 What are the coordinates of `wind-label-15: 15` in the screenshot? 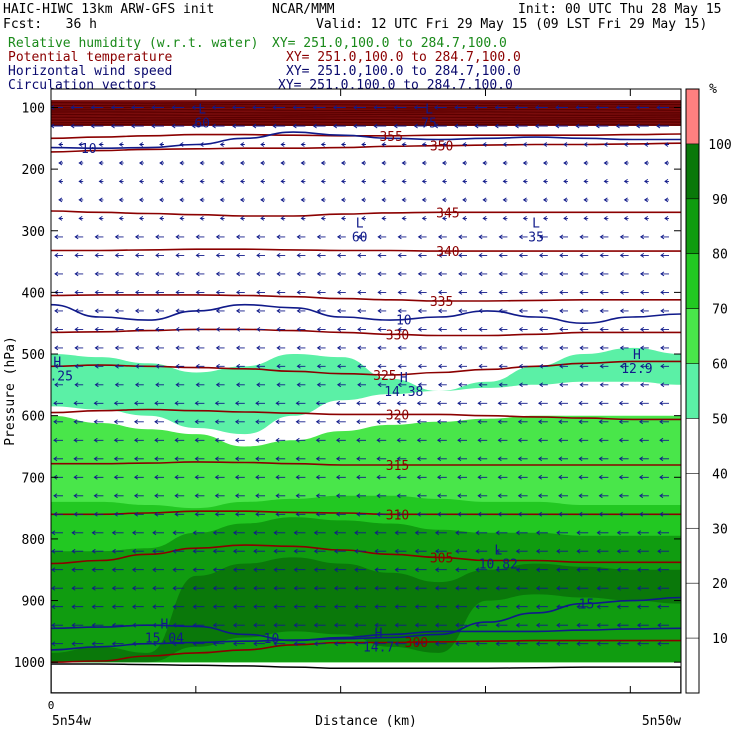 It's located at (587, 604).